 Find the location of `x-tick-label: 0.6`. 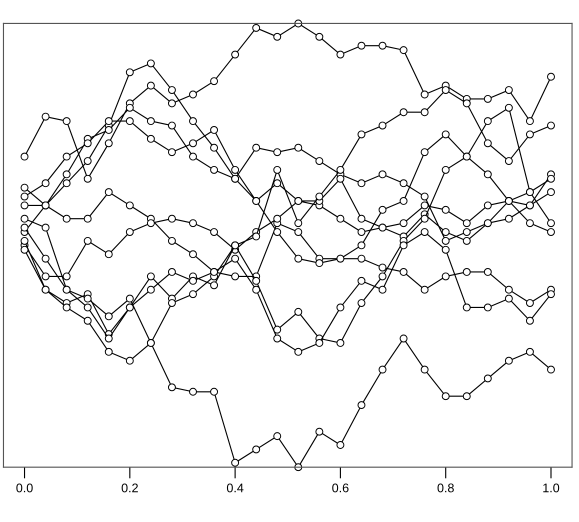

x-tick-label: 0.6 is located at coordinates (340, 487).